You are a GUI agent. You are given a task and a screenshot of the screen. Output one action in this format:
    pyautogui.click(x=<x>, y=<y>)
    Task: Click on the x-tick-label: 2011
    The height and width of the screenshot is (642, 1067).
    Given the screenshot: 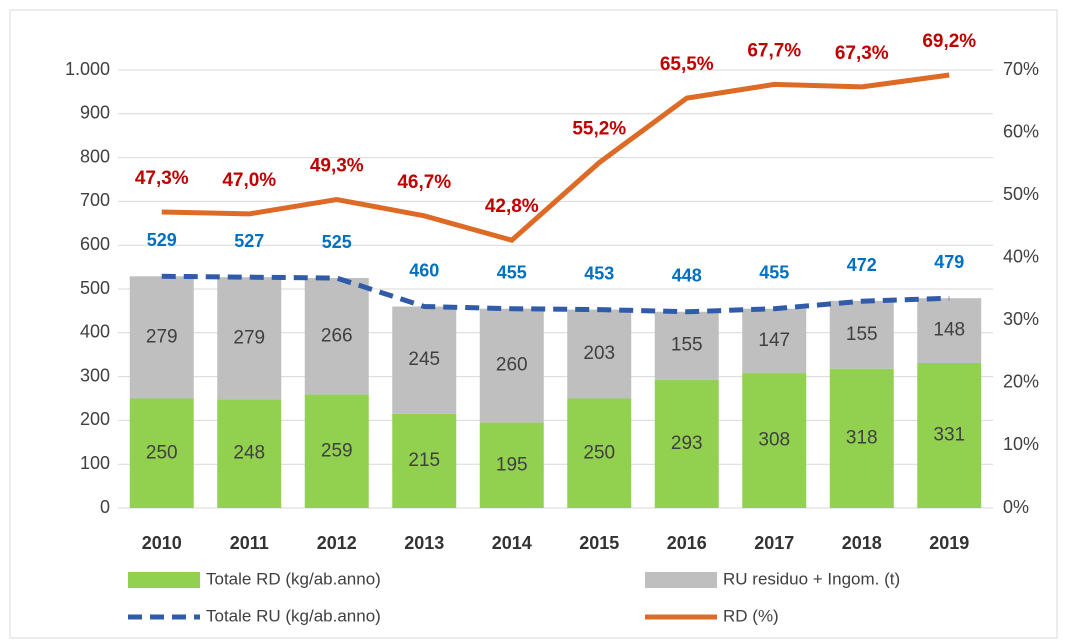 What is the action you would take?
    pyautogui.click(x=249, y=543)
    